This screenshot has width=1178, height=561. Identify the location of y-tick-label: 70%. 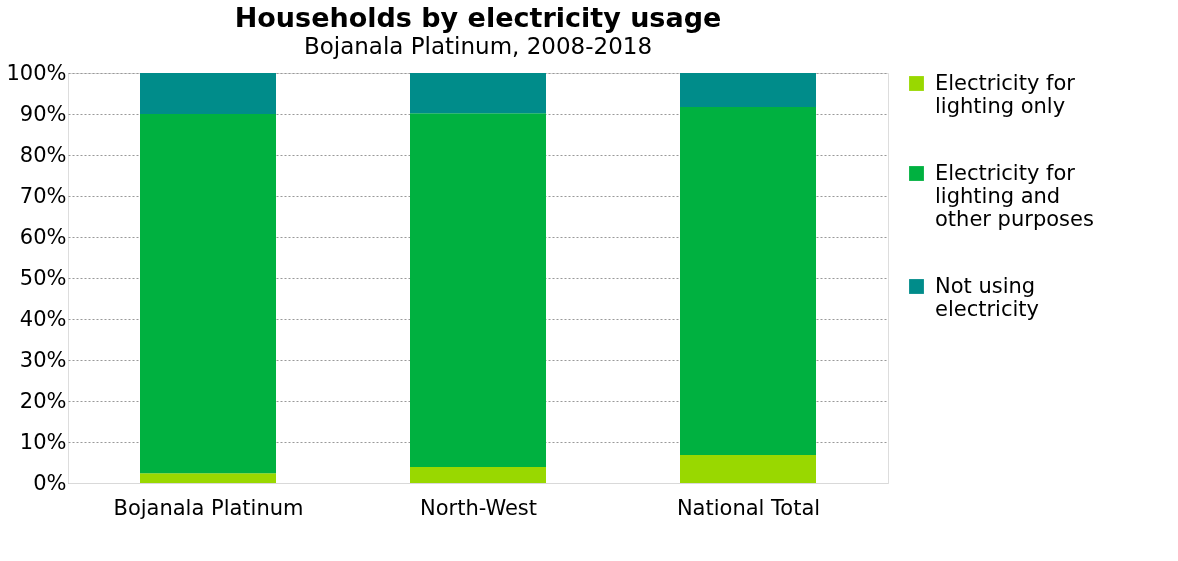
(43, 195).